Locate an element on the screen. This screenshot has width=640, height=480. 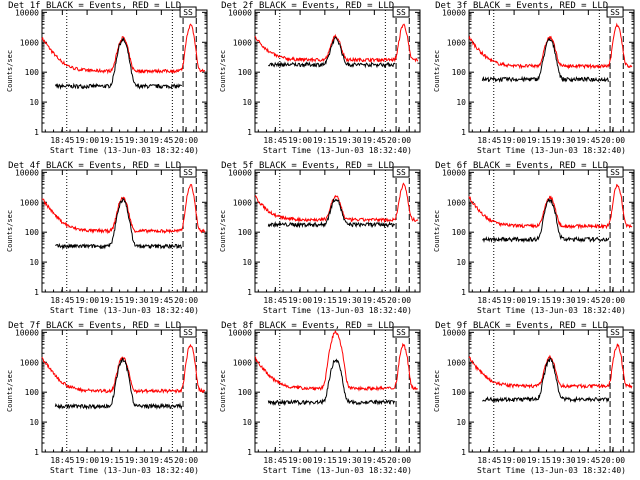
panel-title: Det 1f BLACK = Events, RED = LLD is located at coordinates (94, 6).